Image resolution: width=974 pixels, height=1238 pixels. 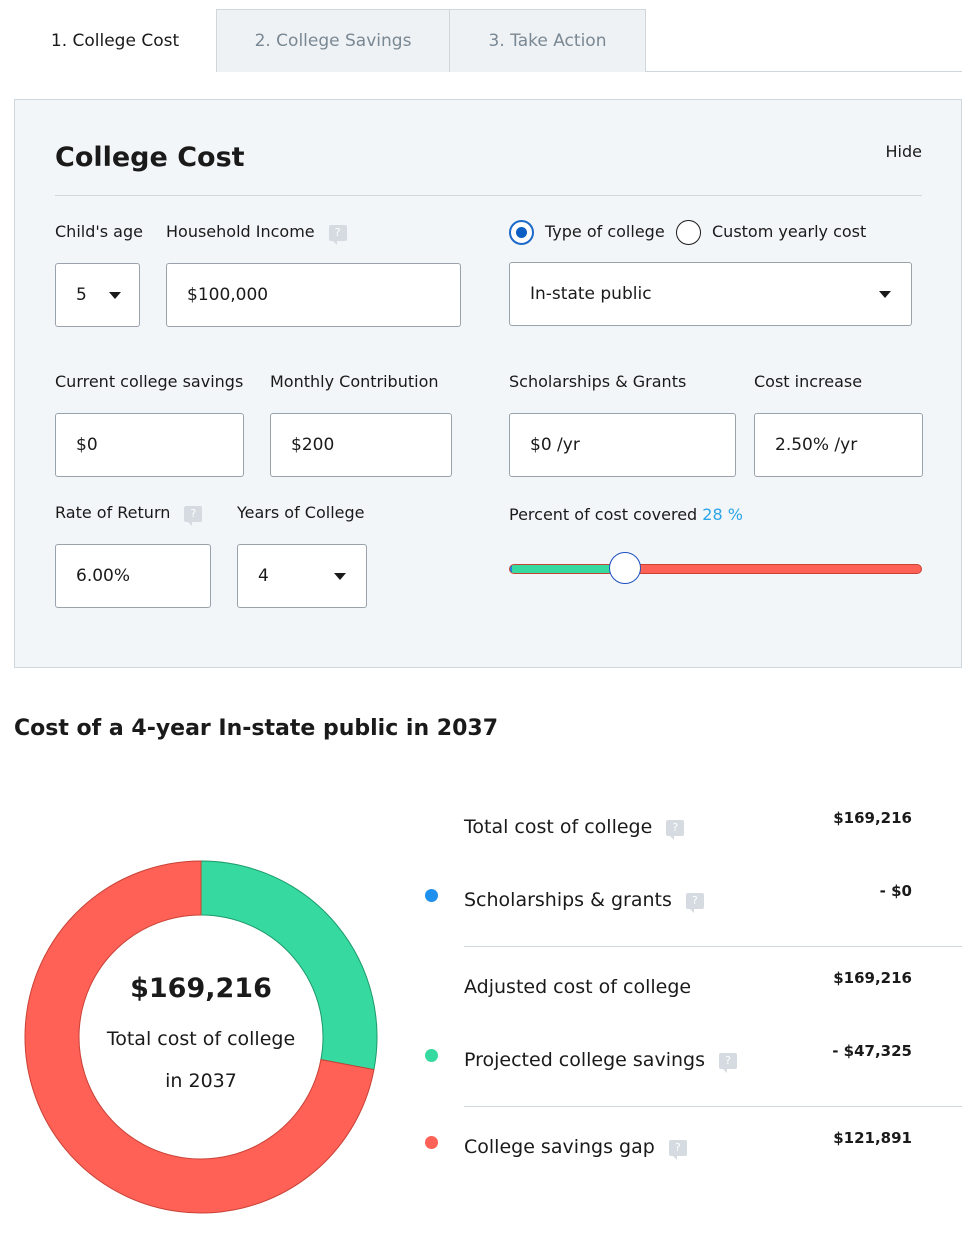 I want to click on household-income-value: $100,000, so click(x=228, y=295).